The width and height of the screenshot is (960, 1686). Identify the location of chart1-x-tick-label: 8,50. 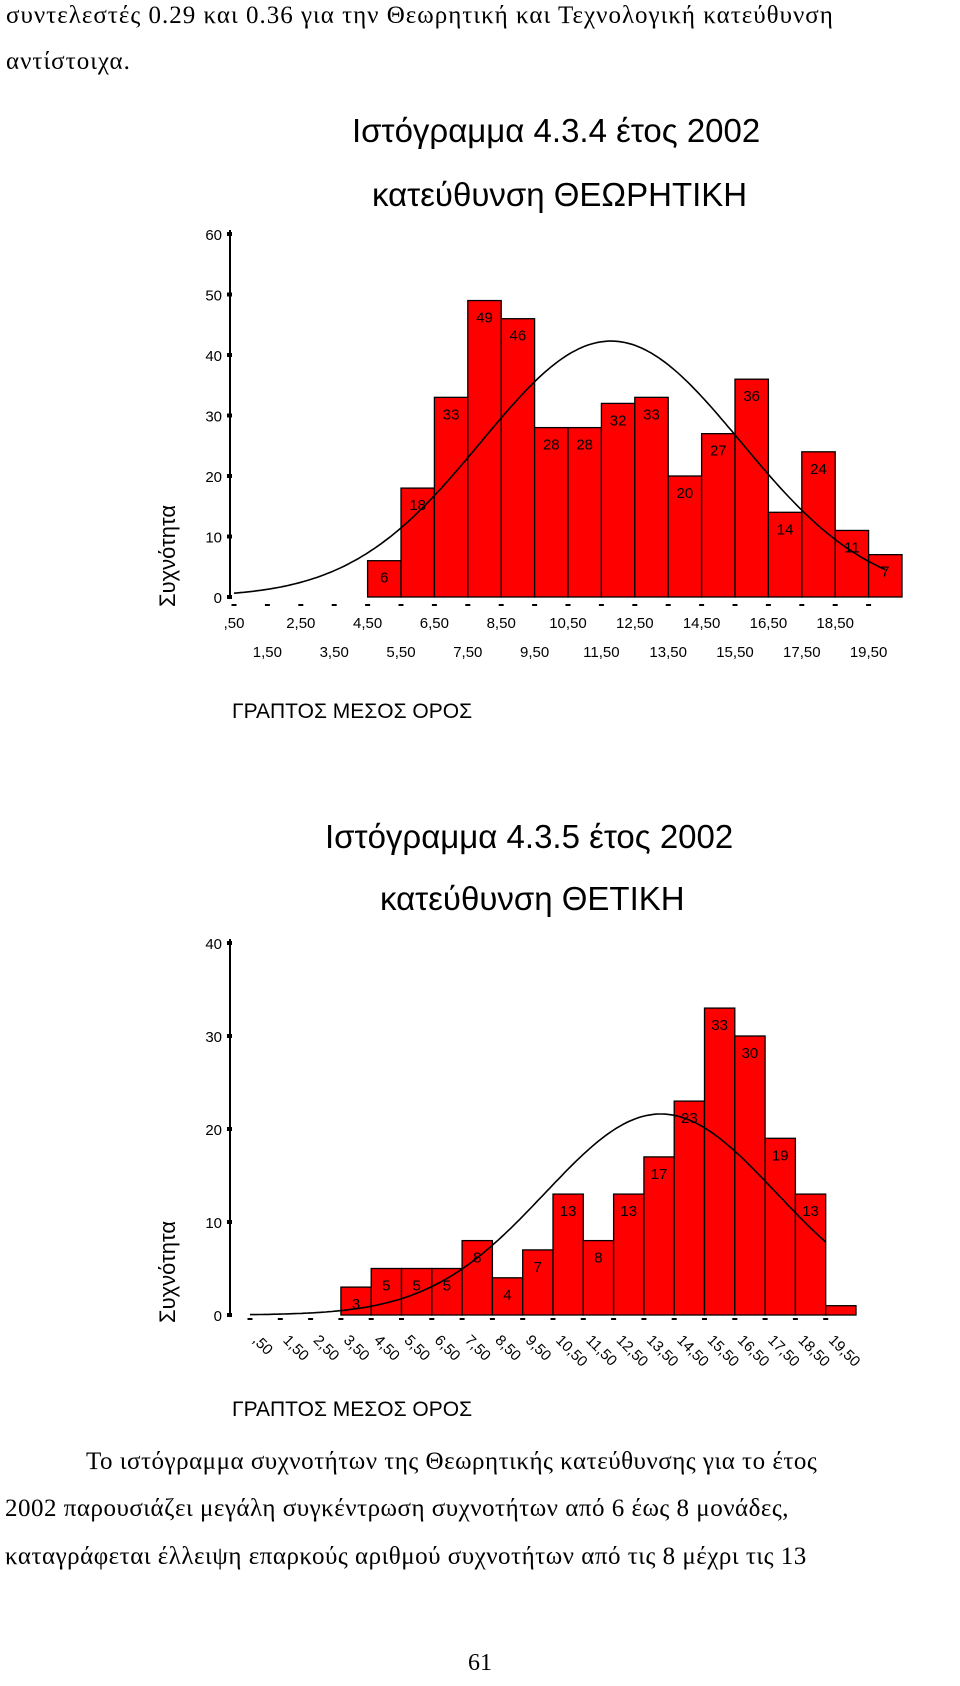
(501, 623).